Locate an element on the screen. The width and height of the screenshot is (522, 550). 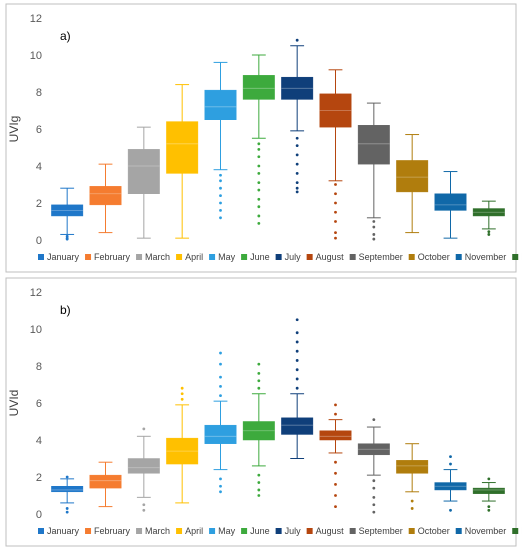
legend-label: January is located at coordinates (63, 257).